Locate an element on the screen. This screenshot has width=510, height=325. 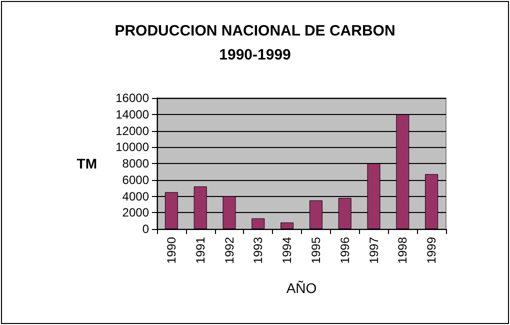
y-tick-label: 4000 is located at coordinates (136, 196).